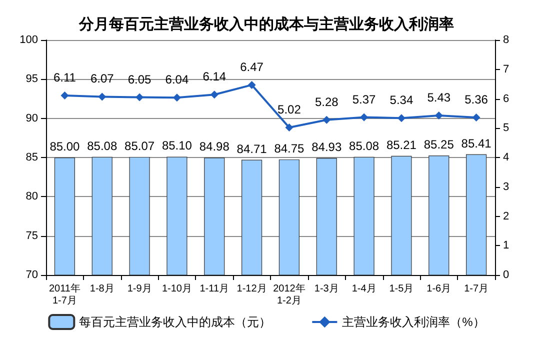 Image resolution: width=533 pixels, height=345 pixels. I want to click on legend-label: 主营业务收入利润率（%）, so click(413, 322).